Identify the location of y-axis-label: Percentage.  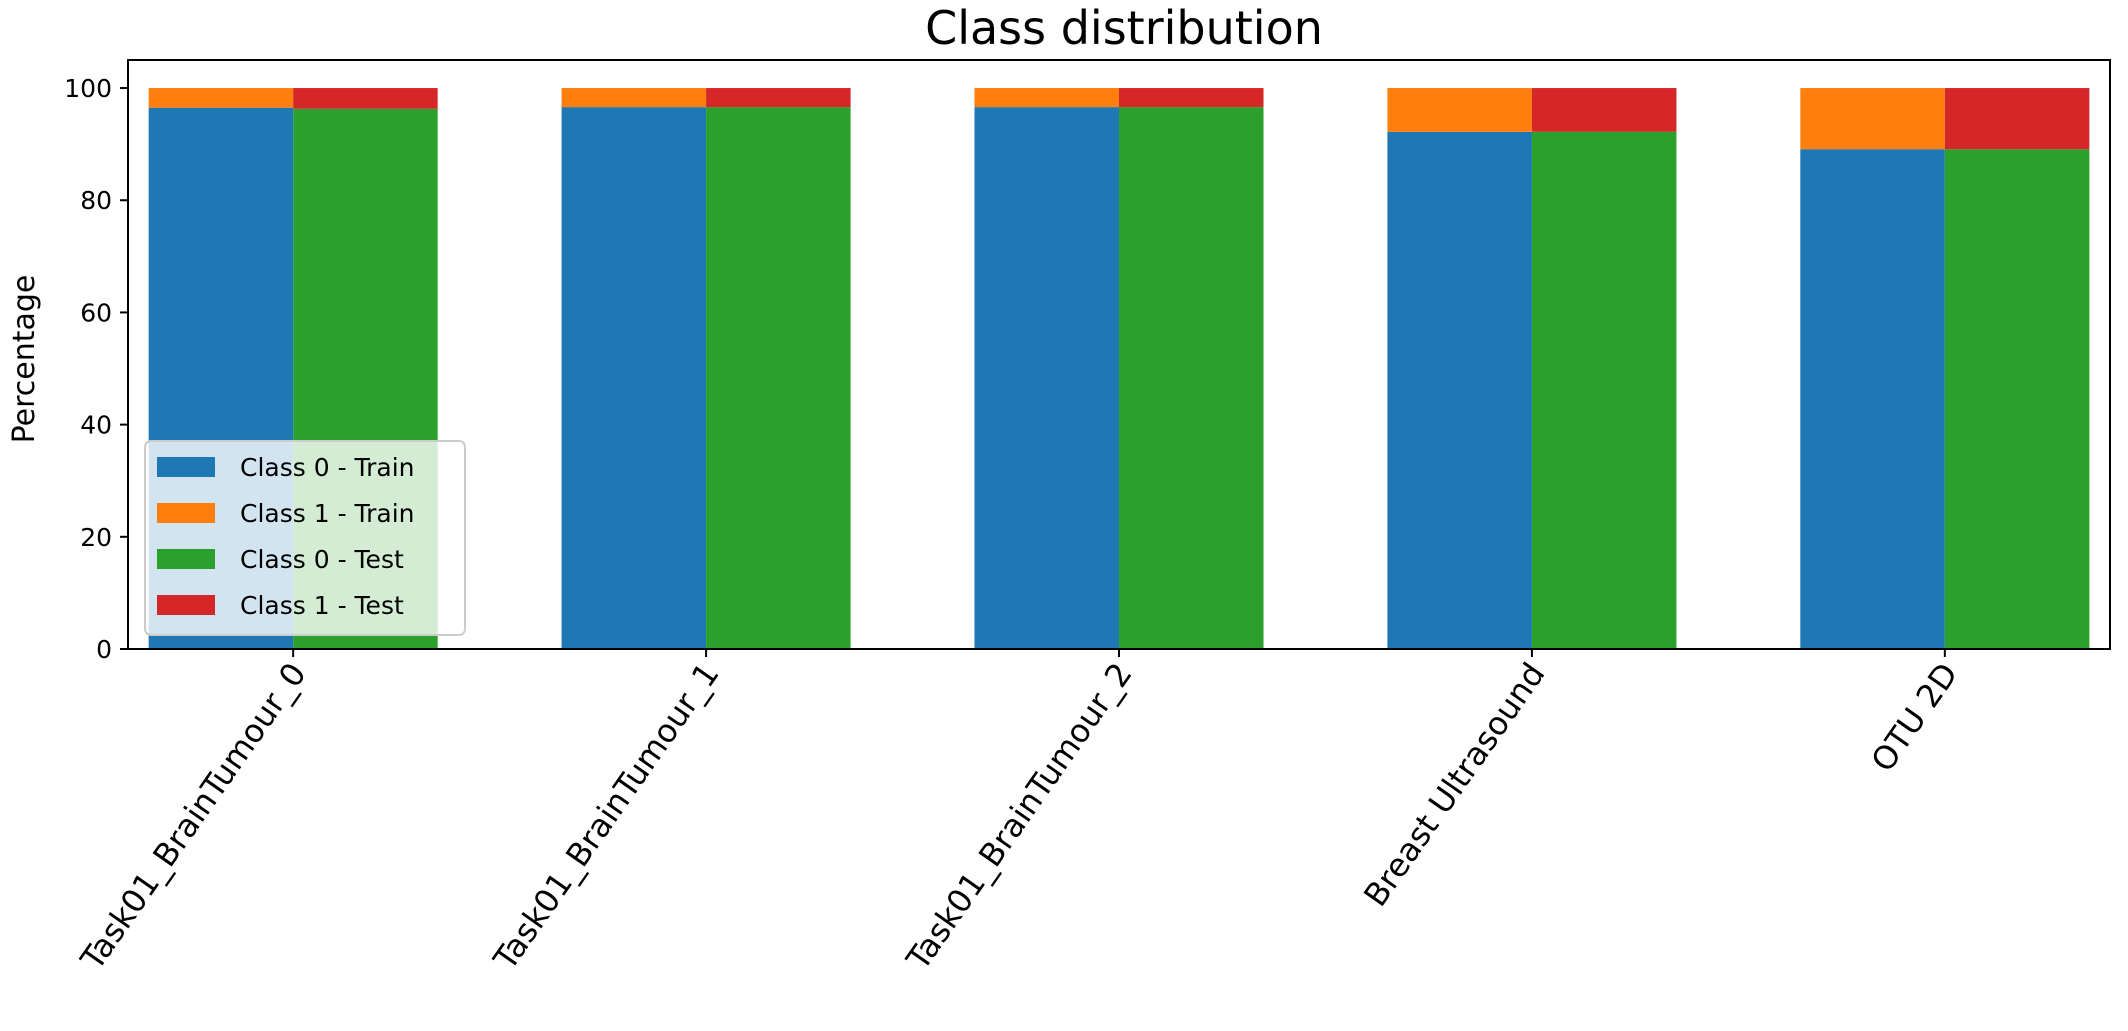
(24, 359).